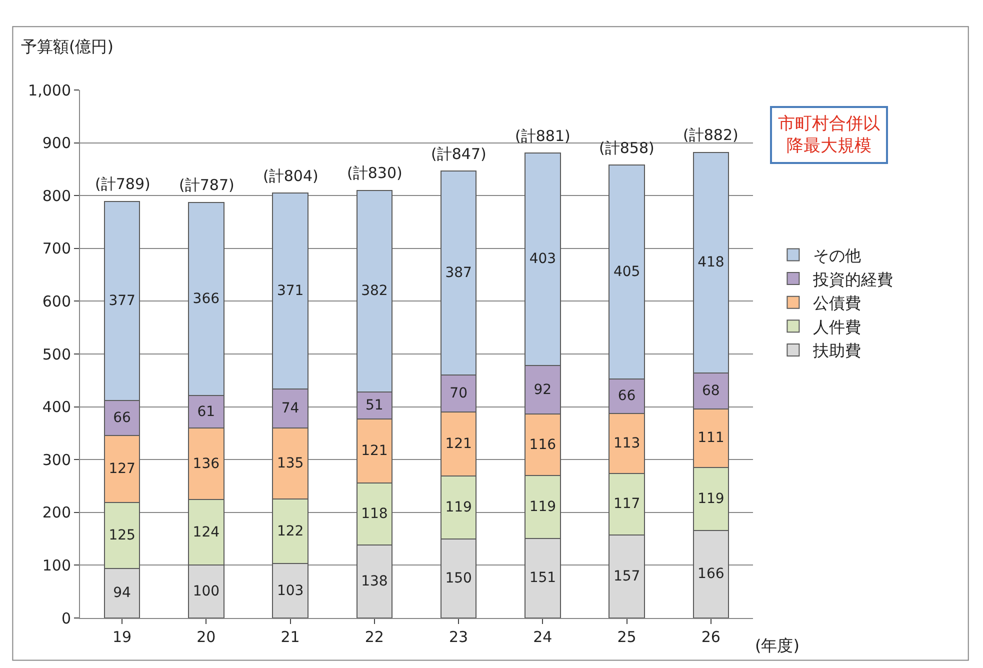  What do you see at coordinates (711, 438) in the screenshot?
I see `data-label: 111` at bounding box center [711, 438].